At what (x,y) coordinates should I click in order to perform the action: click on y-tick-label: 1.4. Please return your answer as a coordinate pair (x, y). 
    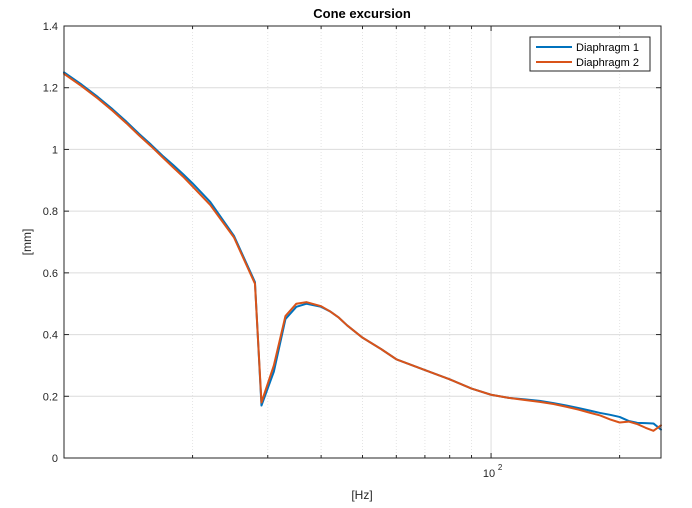
    Looking at the image, I should click on (50, 27).